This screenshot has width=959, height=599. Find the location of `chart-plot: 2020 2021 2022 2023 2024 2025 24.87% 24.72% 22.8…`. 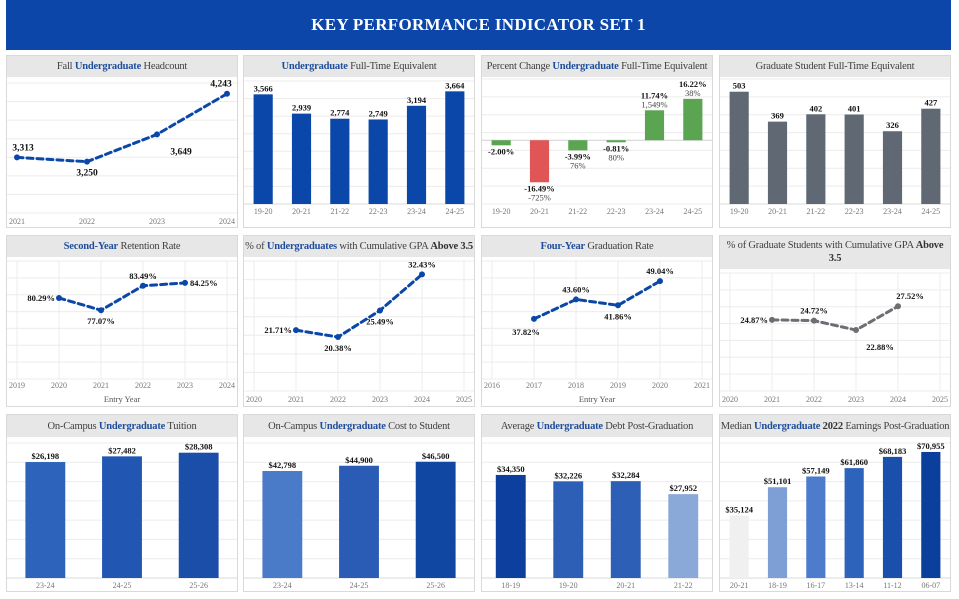

chart-plot: 2020 2021 2022 2023 2024 2025 24.87% 24.72% 22.8… is located at coordinates (835, 338).